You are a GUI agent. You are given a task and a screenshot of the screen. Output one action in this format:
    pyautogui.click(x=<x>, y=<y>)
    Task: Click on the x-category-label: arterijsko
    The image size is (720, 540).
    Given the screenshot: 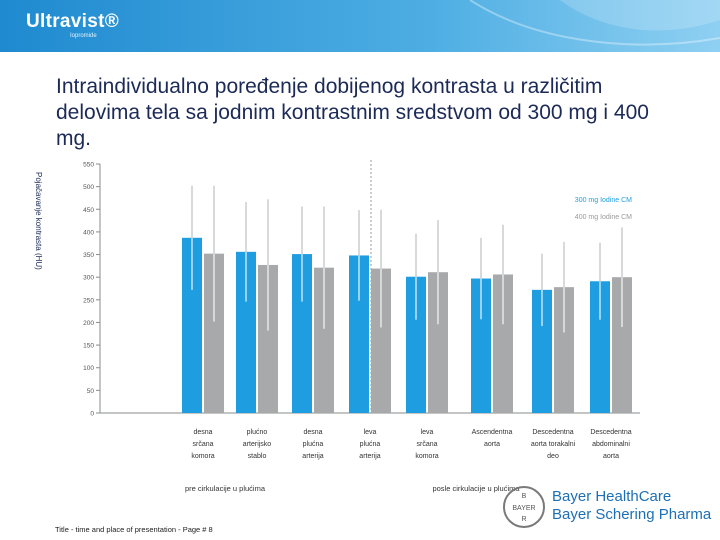 What is the action you would take?
    pyautogui.click(x=257, y=444)
    